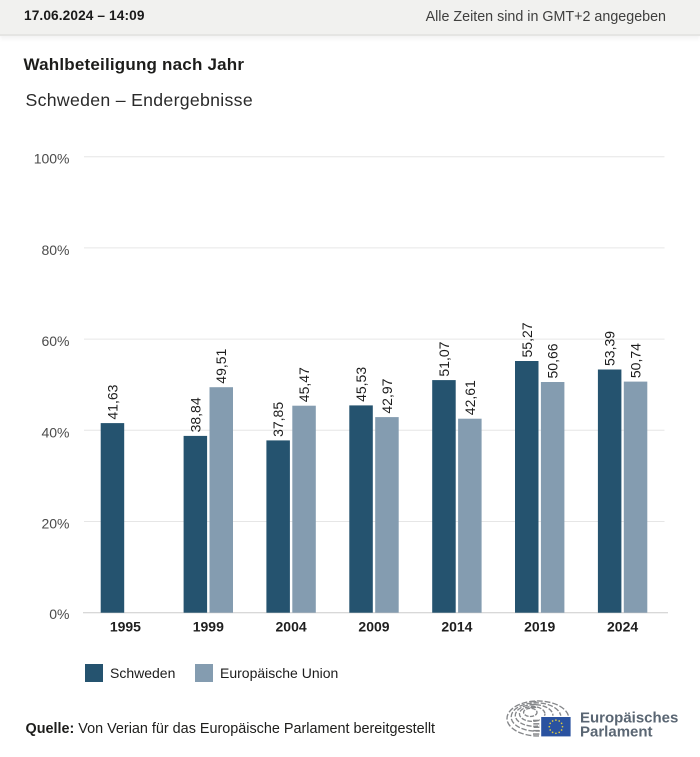 Image resolution: width=700 pixels, height=757 pixels. Describe the element at coordinates (553, 360) in the screenshot. I see `svg-text: 50,66` at that location.